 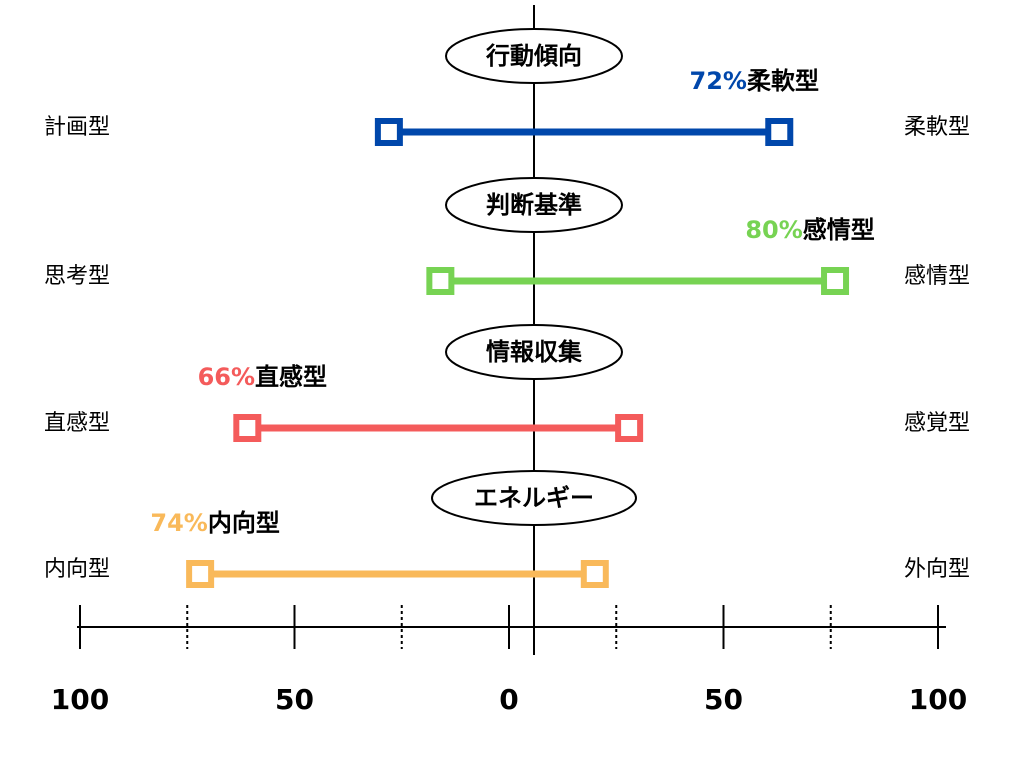 I want to click on result-label: 72%柔軟型, so click(x=754, y=81).